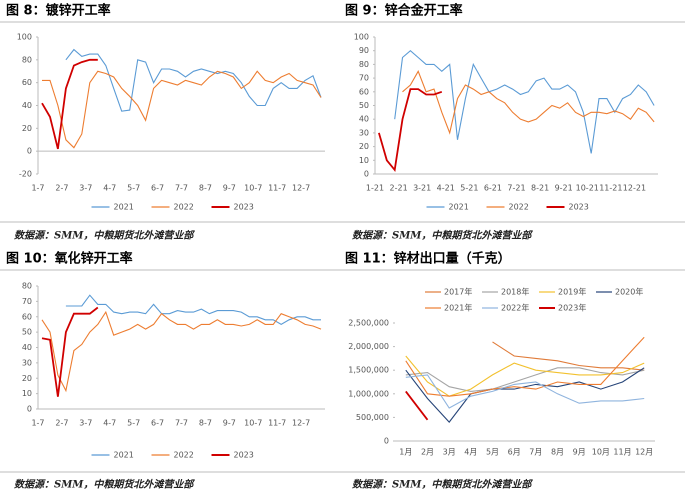 This screenshot has height=497, width=685. I want to click on x-tick-label: 1-7, so click(37, 423).